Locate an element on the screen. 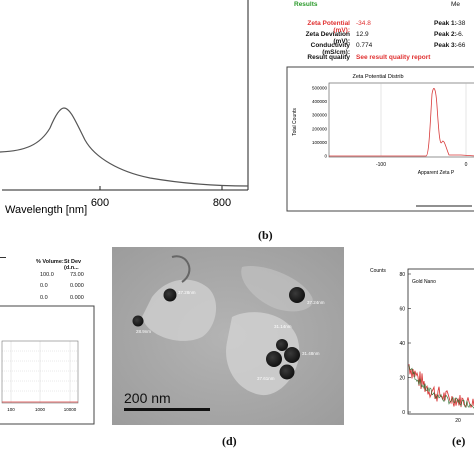 Image resolution: width=474 pixels, height=474 pixels. dls-grid is located at coordinates (40, 372).